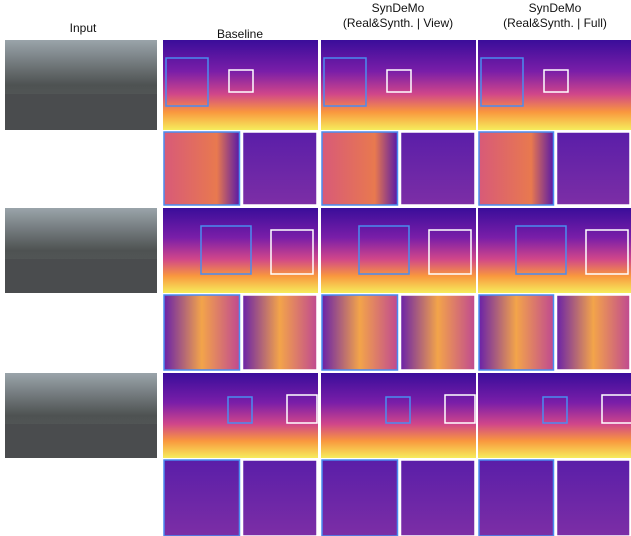  Describe the element at coordinates (83, 28) in the screenshot. I see `column-title: Input` at that location.